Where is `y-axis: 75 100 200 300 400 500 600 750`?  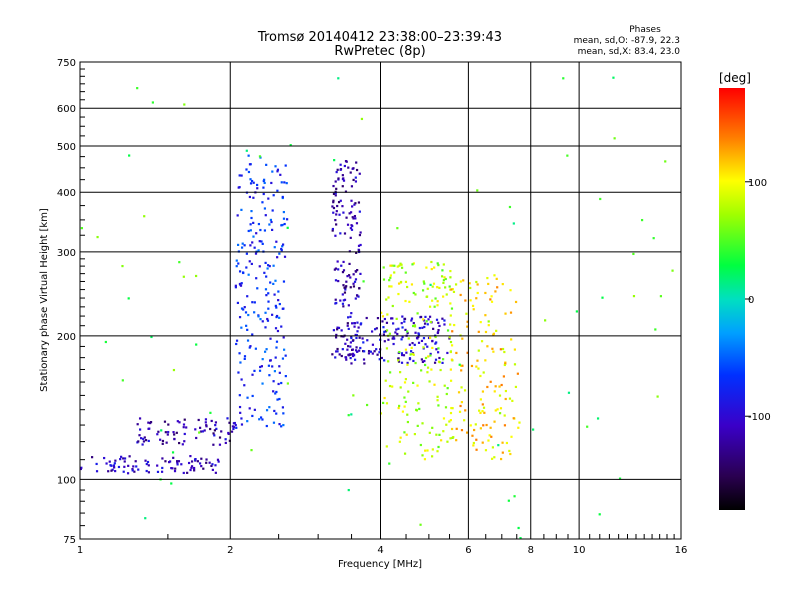 y-axis: 75 100 200 300 400 500 600 750 is located at coordinates (71, 302).